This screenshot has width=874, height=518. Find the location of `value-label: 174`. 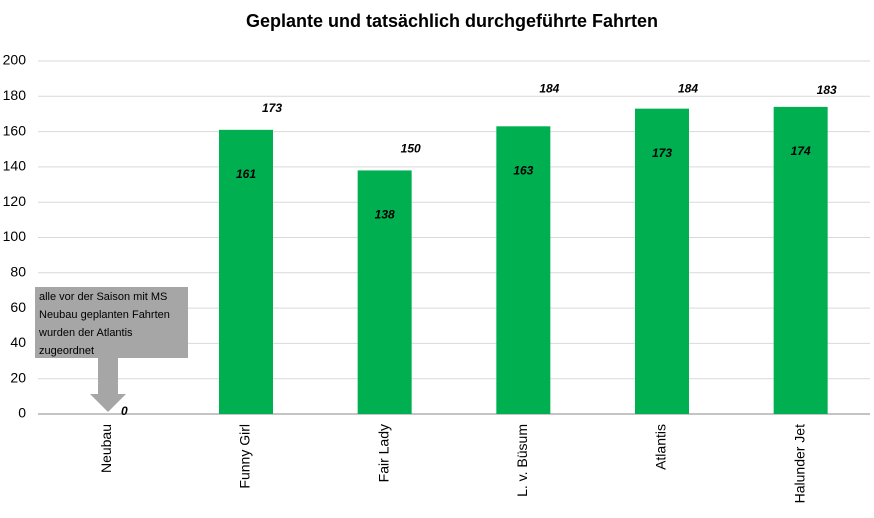

value-label: 174 is located at coordinates (801, 151).